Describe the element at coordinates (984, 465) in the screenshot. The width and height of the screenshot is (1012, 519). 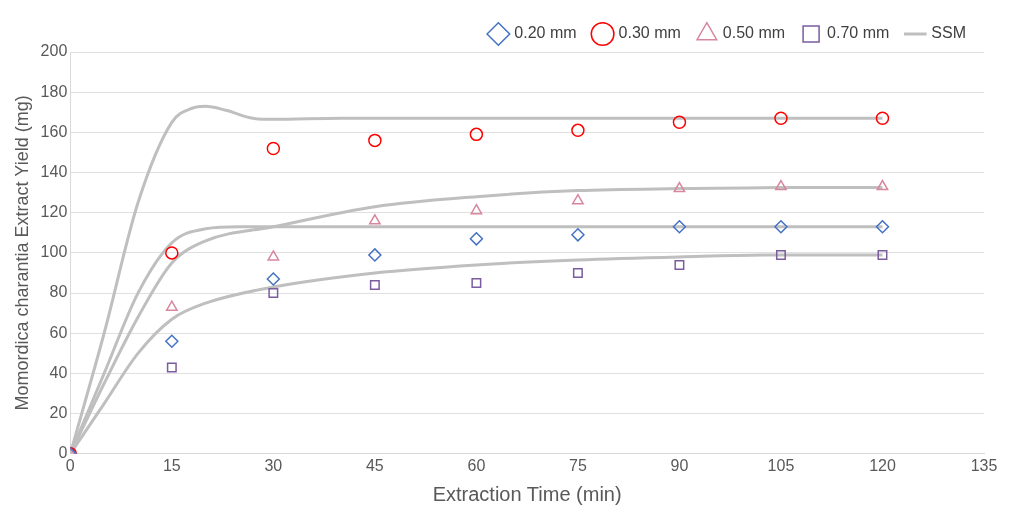
I see `x-tick-label: 135` at that location.